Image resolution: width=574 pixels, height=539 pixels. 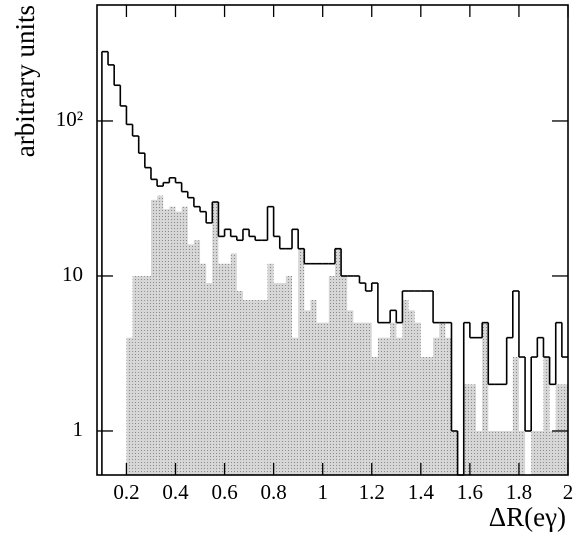 I want to click on x-tick-label: 0.4, so click(x=175, y=492).